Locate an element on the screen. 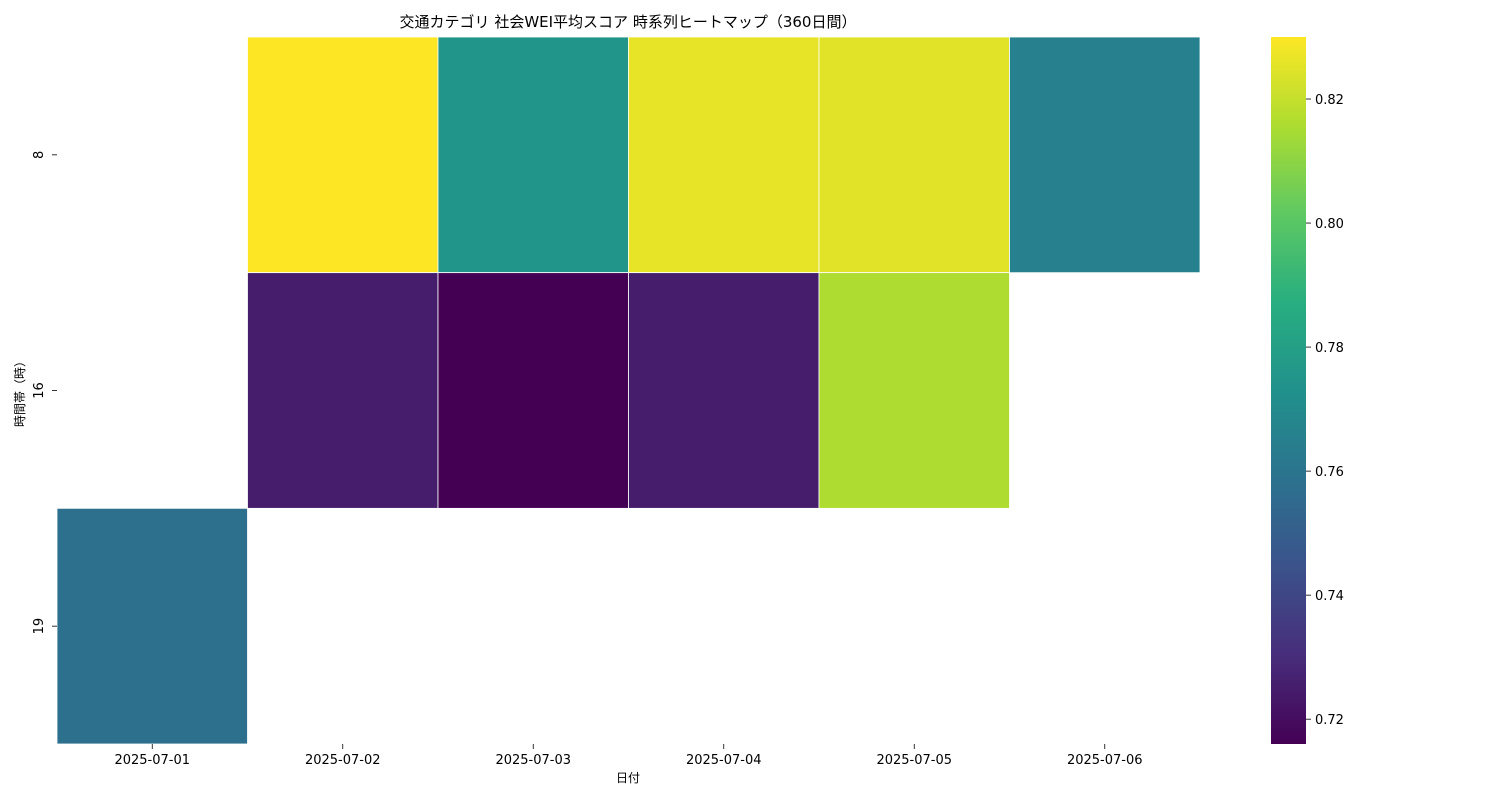 The image size is (1500, 800). colorbar-tick-label: 0.76 is located at coordinates (1329, 472).